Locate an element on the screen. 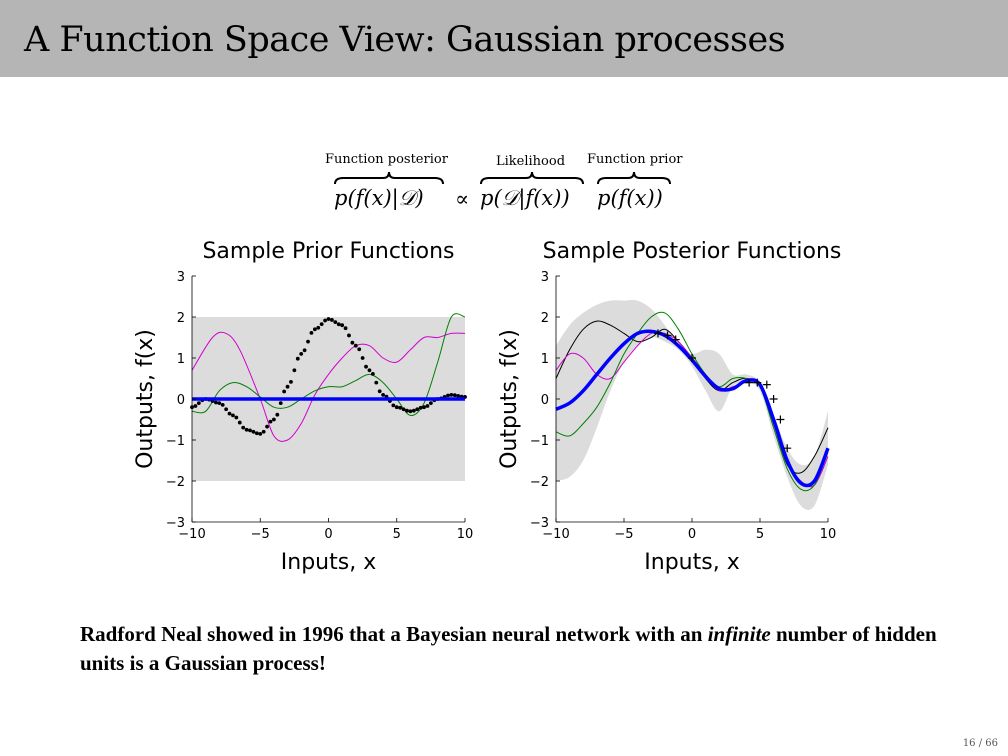  posterior-label: Function posterior is located at coordinates (386, 159).